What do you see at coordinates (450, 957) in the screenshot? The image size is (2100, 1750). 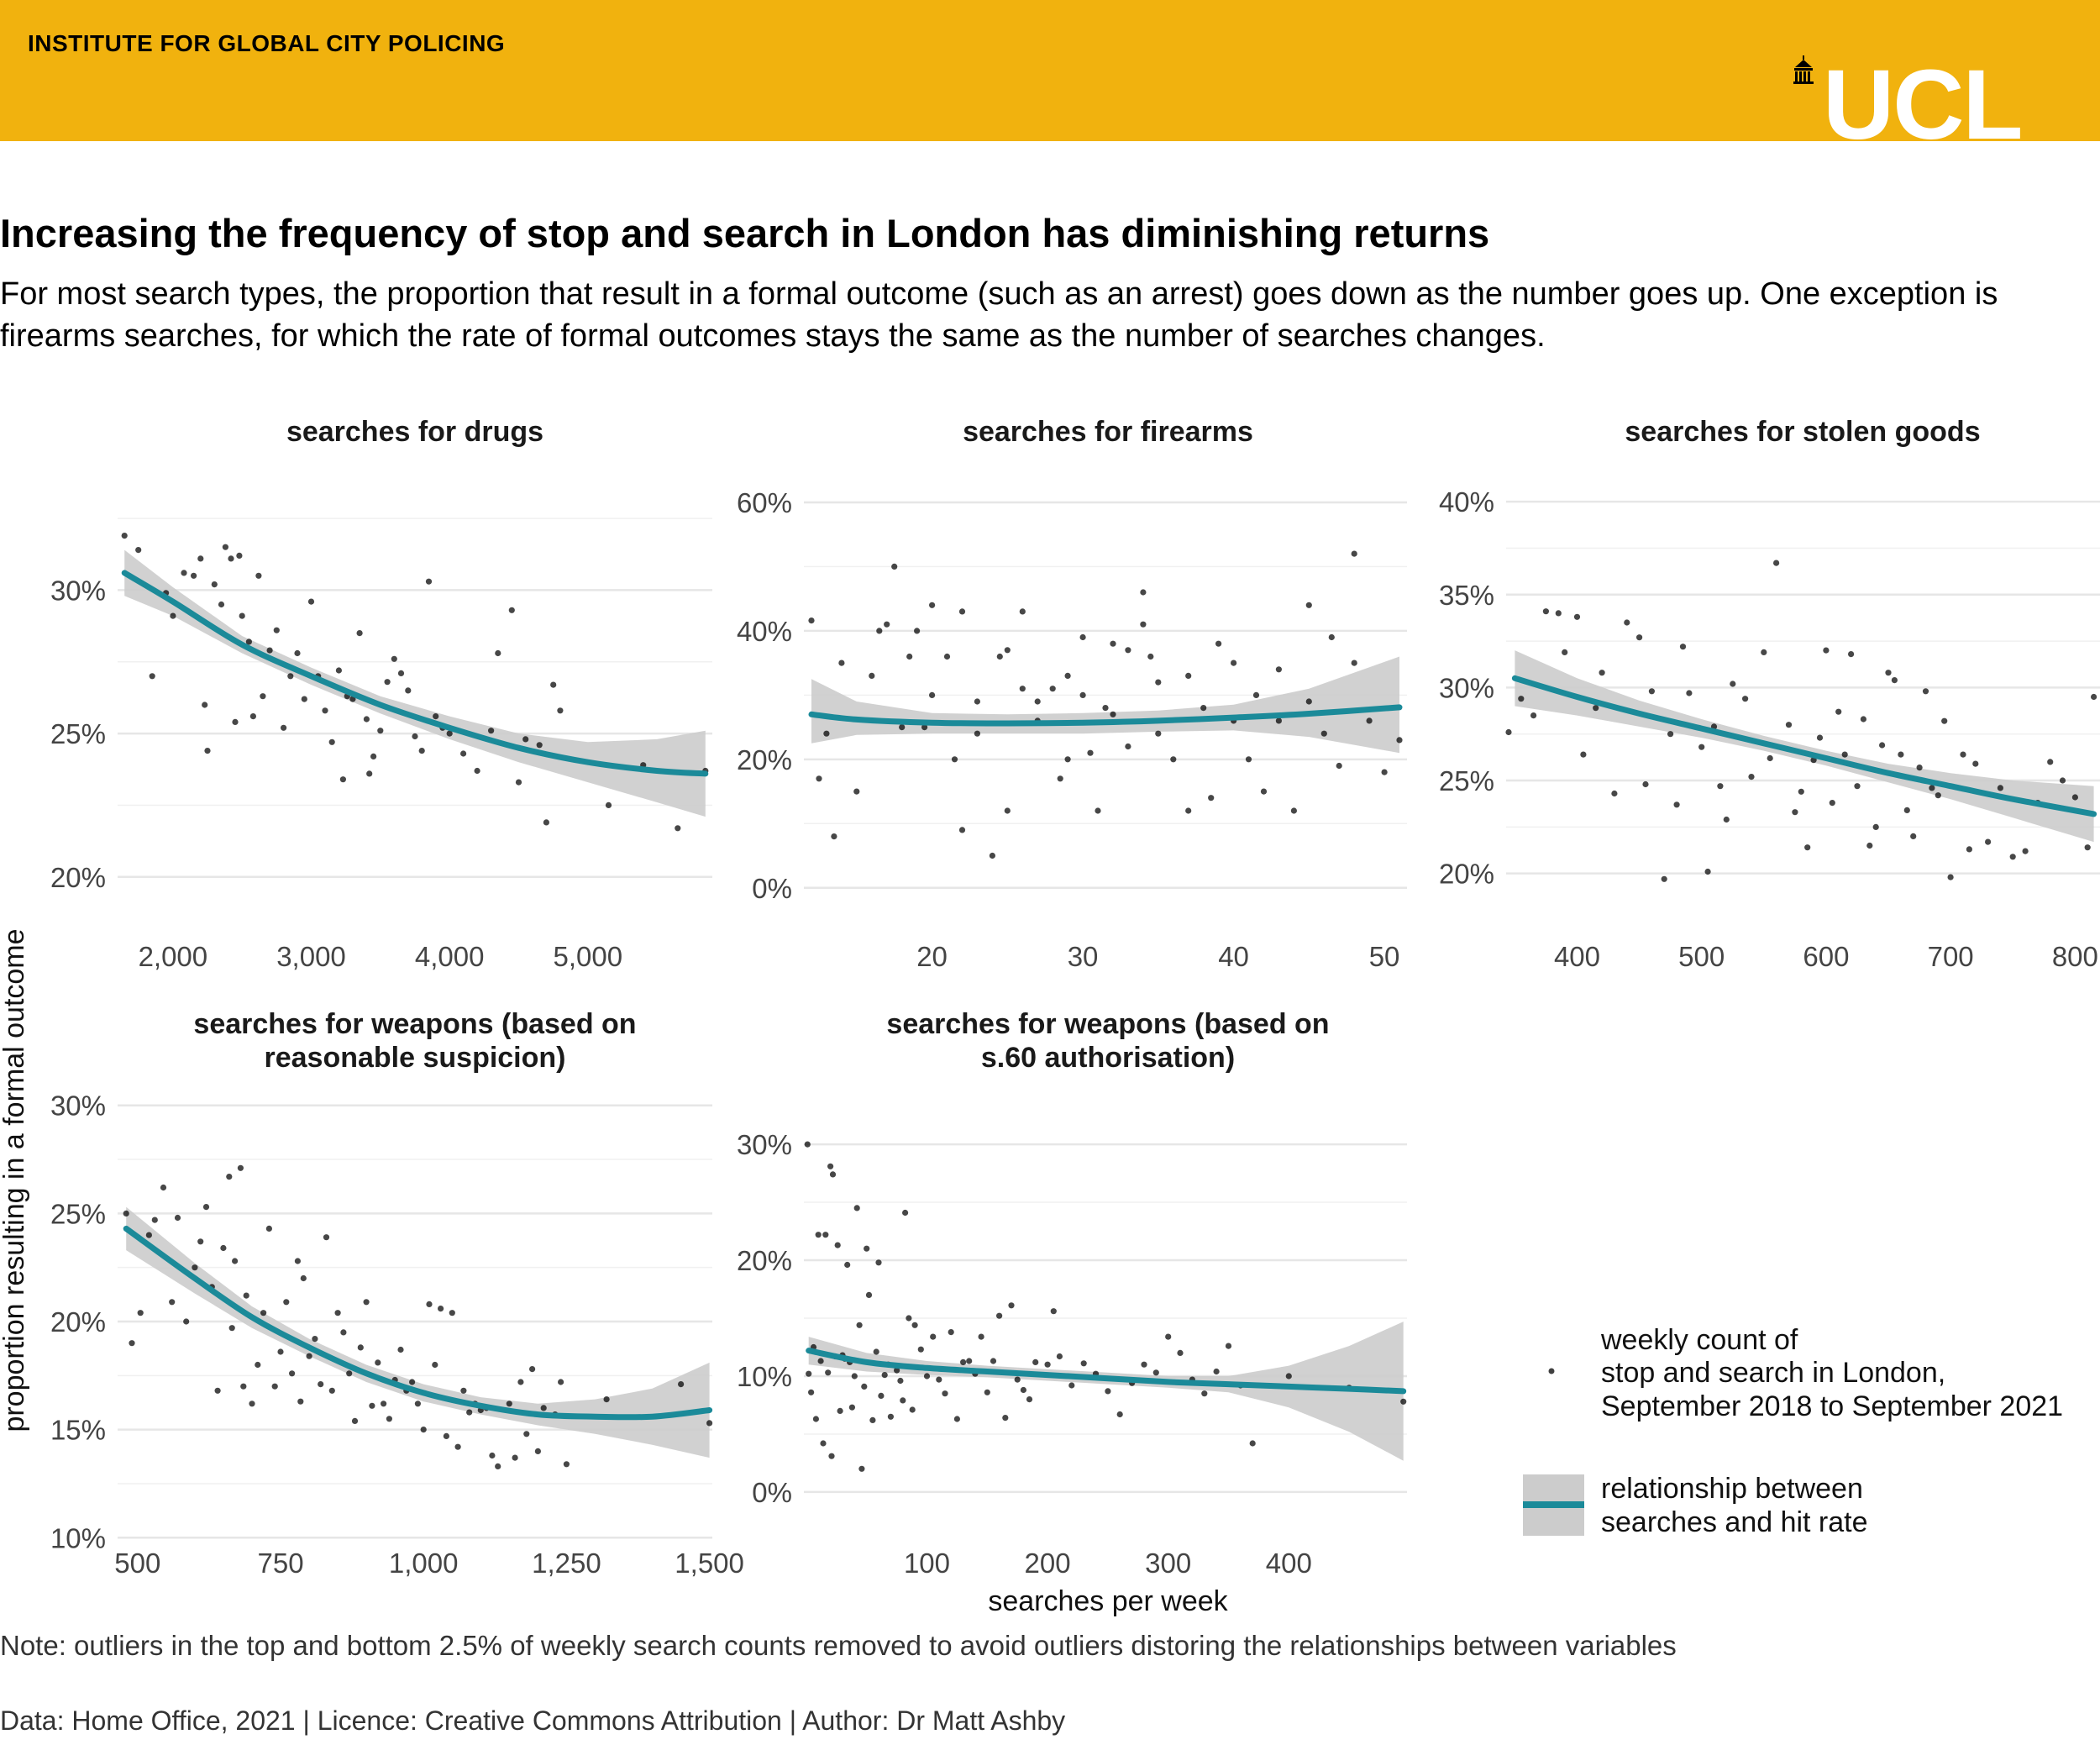 I see `x-tick-label: 4,000` at bounding box center [450, 957].